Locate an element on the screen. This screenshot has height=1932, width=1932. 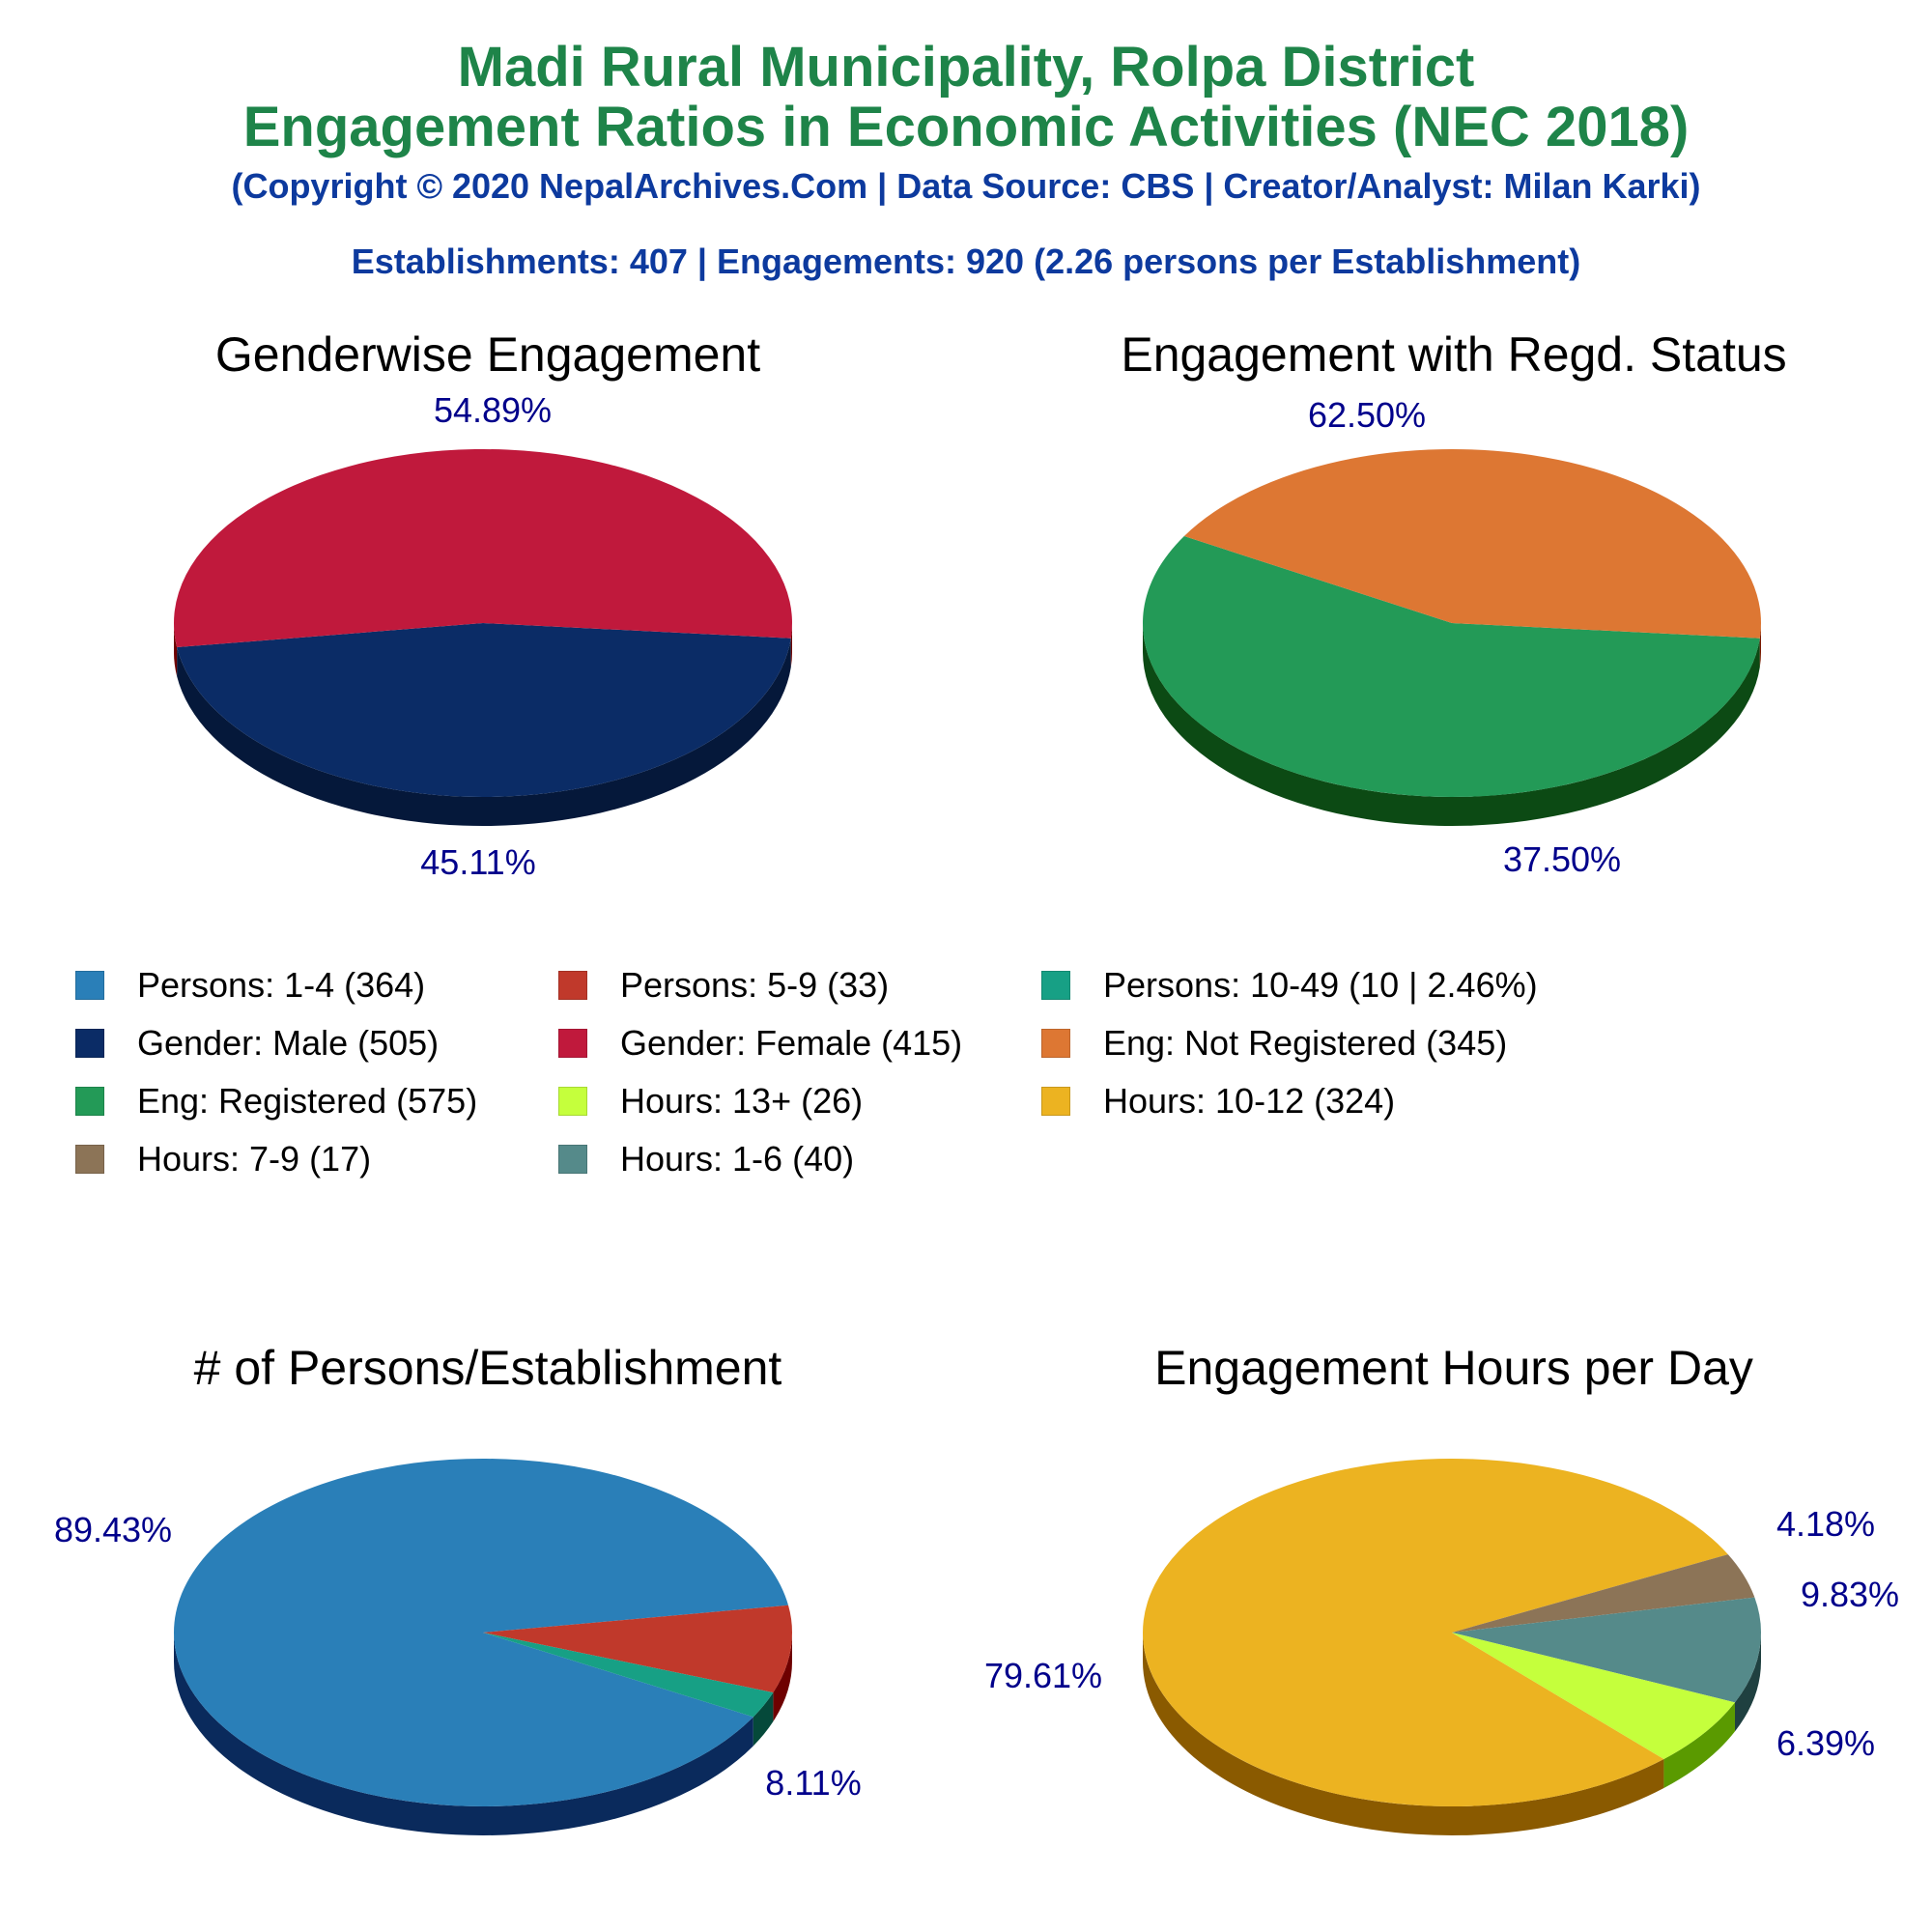
legend-label: Eng: Registered (575) is located at coordinates (307, 1101).